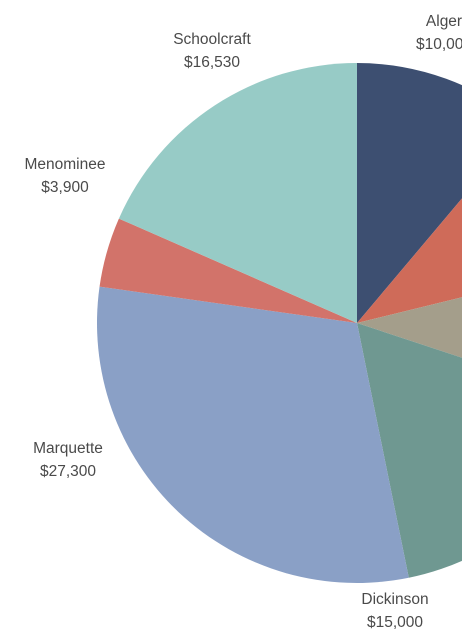 This screenshot has height=634, width=462. I want to click on label-menominee-name: Menominee, so click(65, 164).